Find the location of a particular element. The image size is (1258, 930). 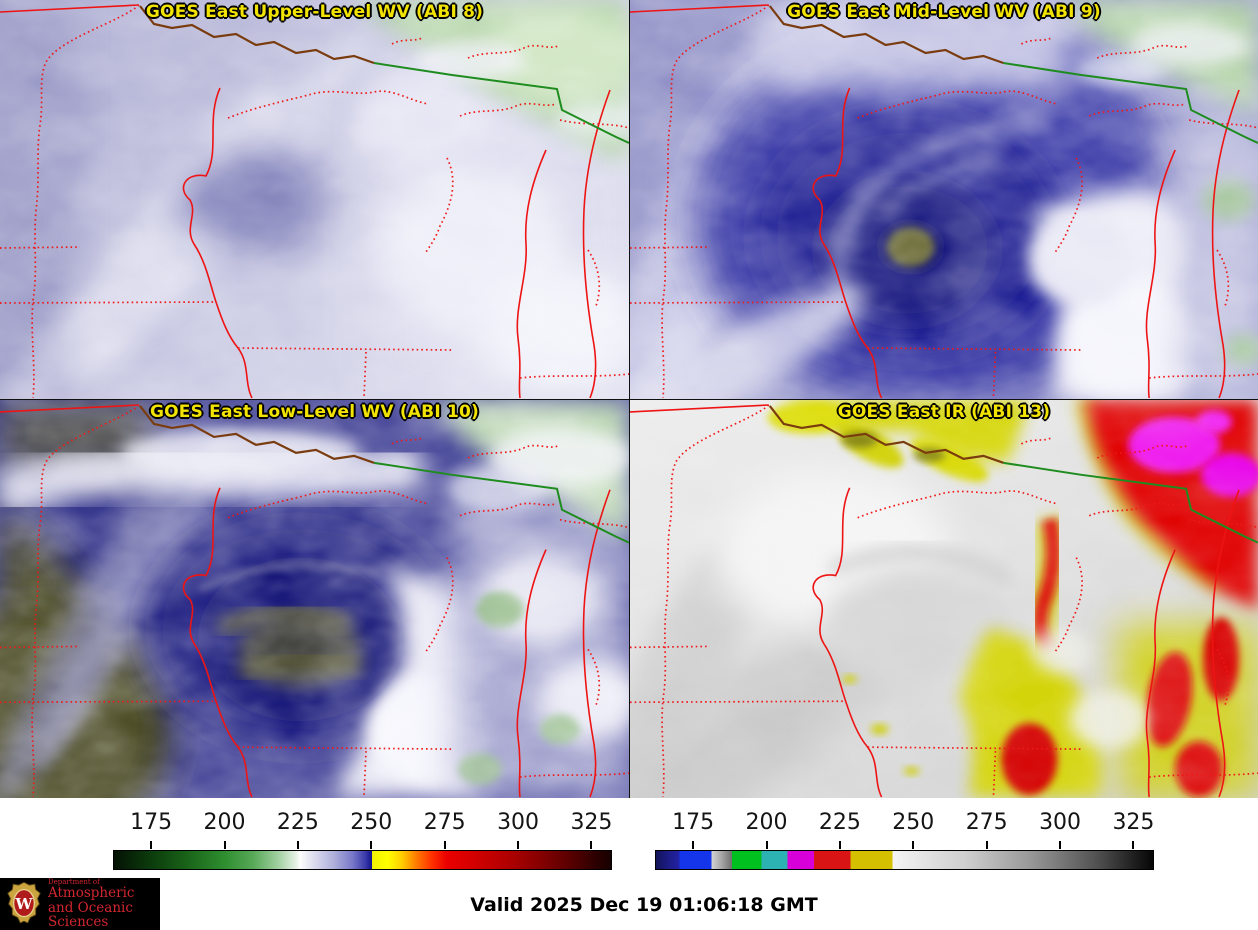

wv-colorbar: 175 200 225 250 275 300 325 is located at coordinates (362, 838).